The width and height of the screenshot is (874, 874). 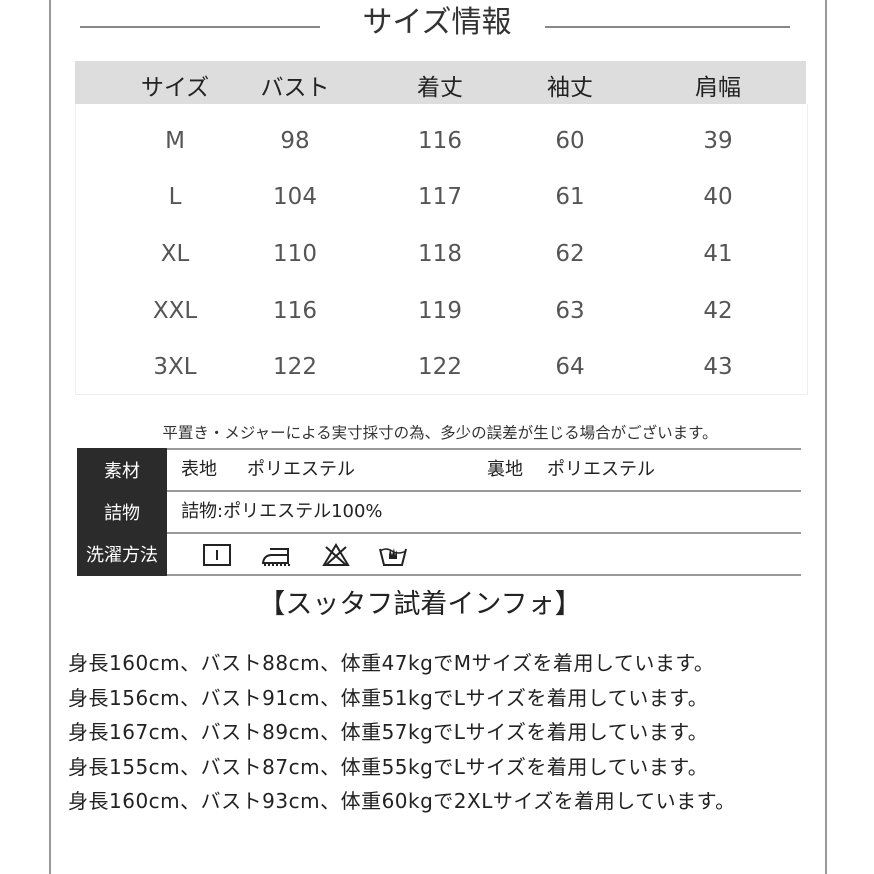 What do you see at coordinates (393, 557) in the screenshot?
I see `hand-wash-icon` at bounding box center [393, 557].